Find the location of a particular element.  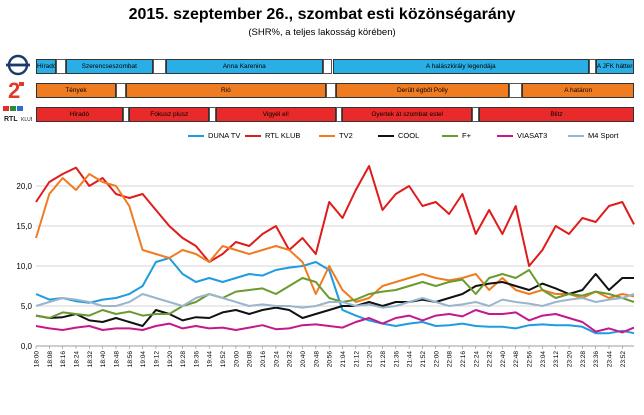

x-tick-label: 22:16 is located at coordinates (463, 359).